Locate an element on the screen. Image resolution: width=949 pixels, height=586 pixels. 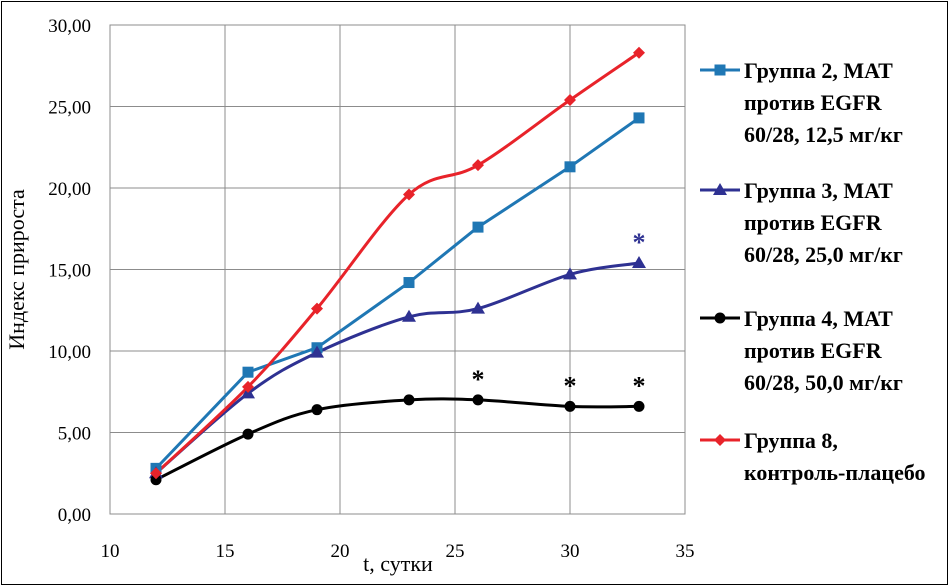
legend-label-group-8: контроль-плацебо is located at coordinates (835, 472).